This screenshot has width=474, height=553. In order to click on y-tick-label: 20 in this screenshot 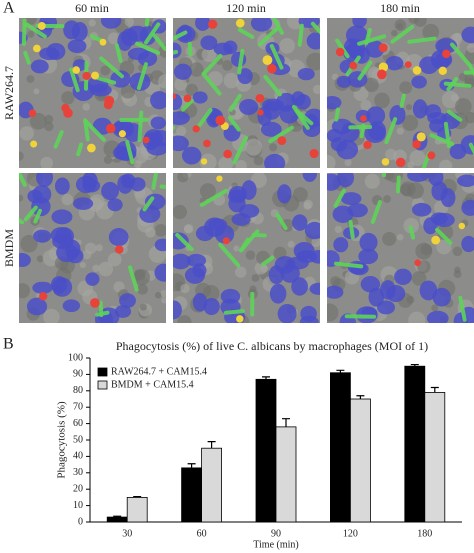, I will do `click(78, 488)`.